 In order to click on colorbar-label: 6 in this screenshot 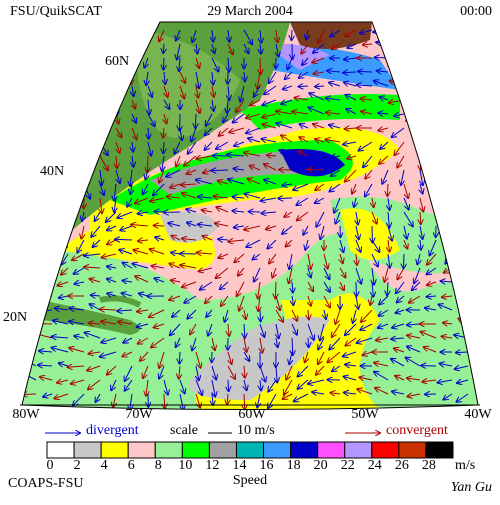, I will do `click(131, 465)`.